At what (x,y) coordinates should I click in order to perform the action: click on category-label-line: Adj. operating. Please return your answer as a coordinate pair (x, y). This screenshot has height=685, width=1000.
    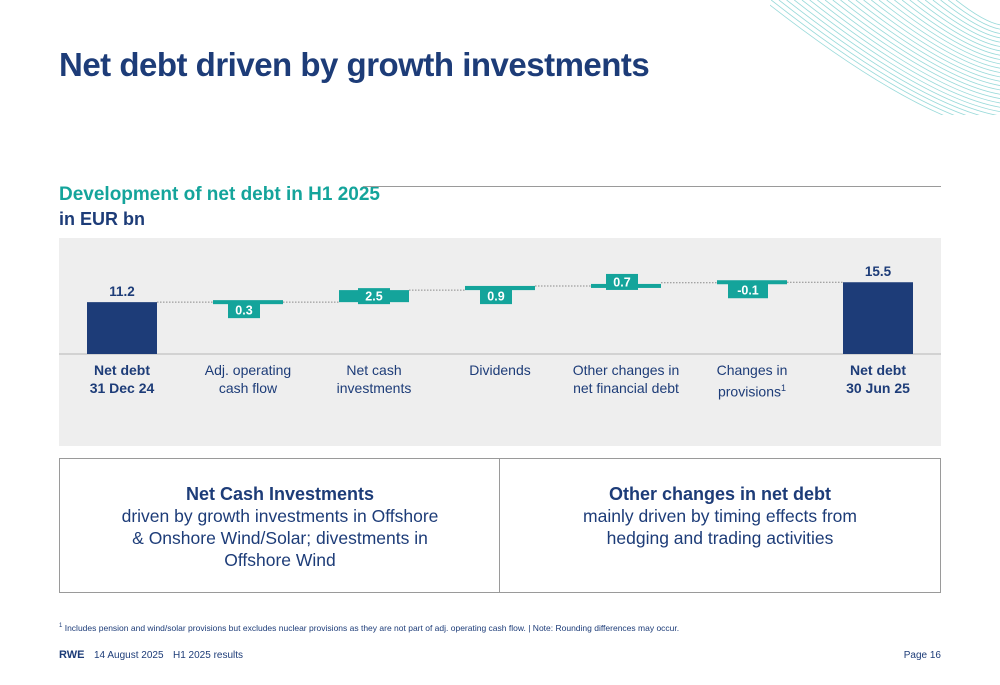
    Looking at the image, I should click on (248, 370).